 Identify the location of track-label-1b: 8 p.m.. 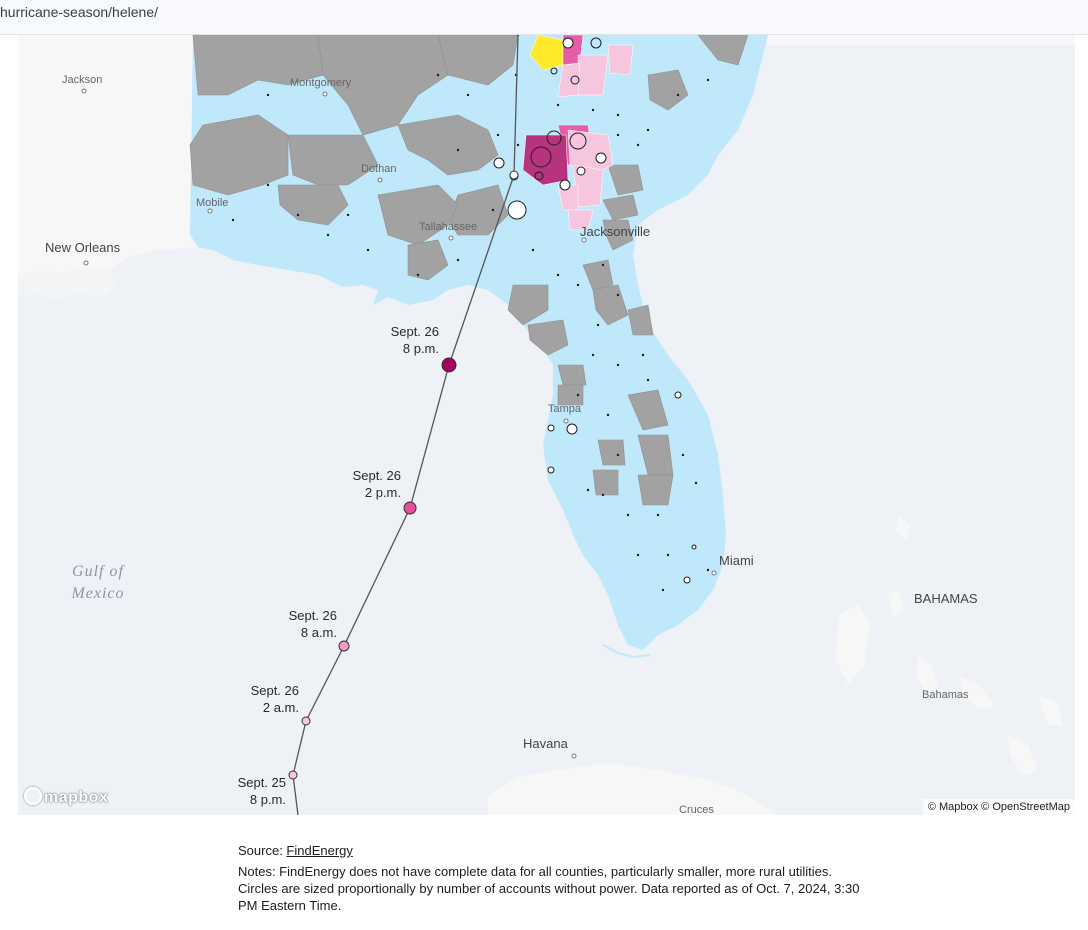
(421, 348).